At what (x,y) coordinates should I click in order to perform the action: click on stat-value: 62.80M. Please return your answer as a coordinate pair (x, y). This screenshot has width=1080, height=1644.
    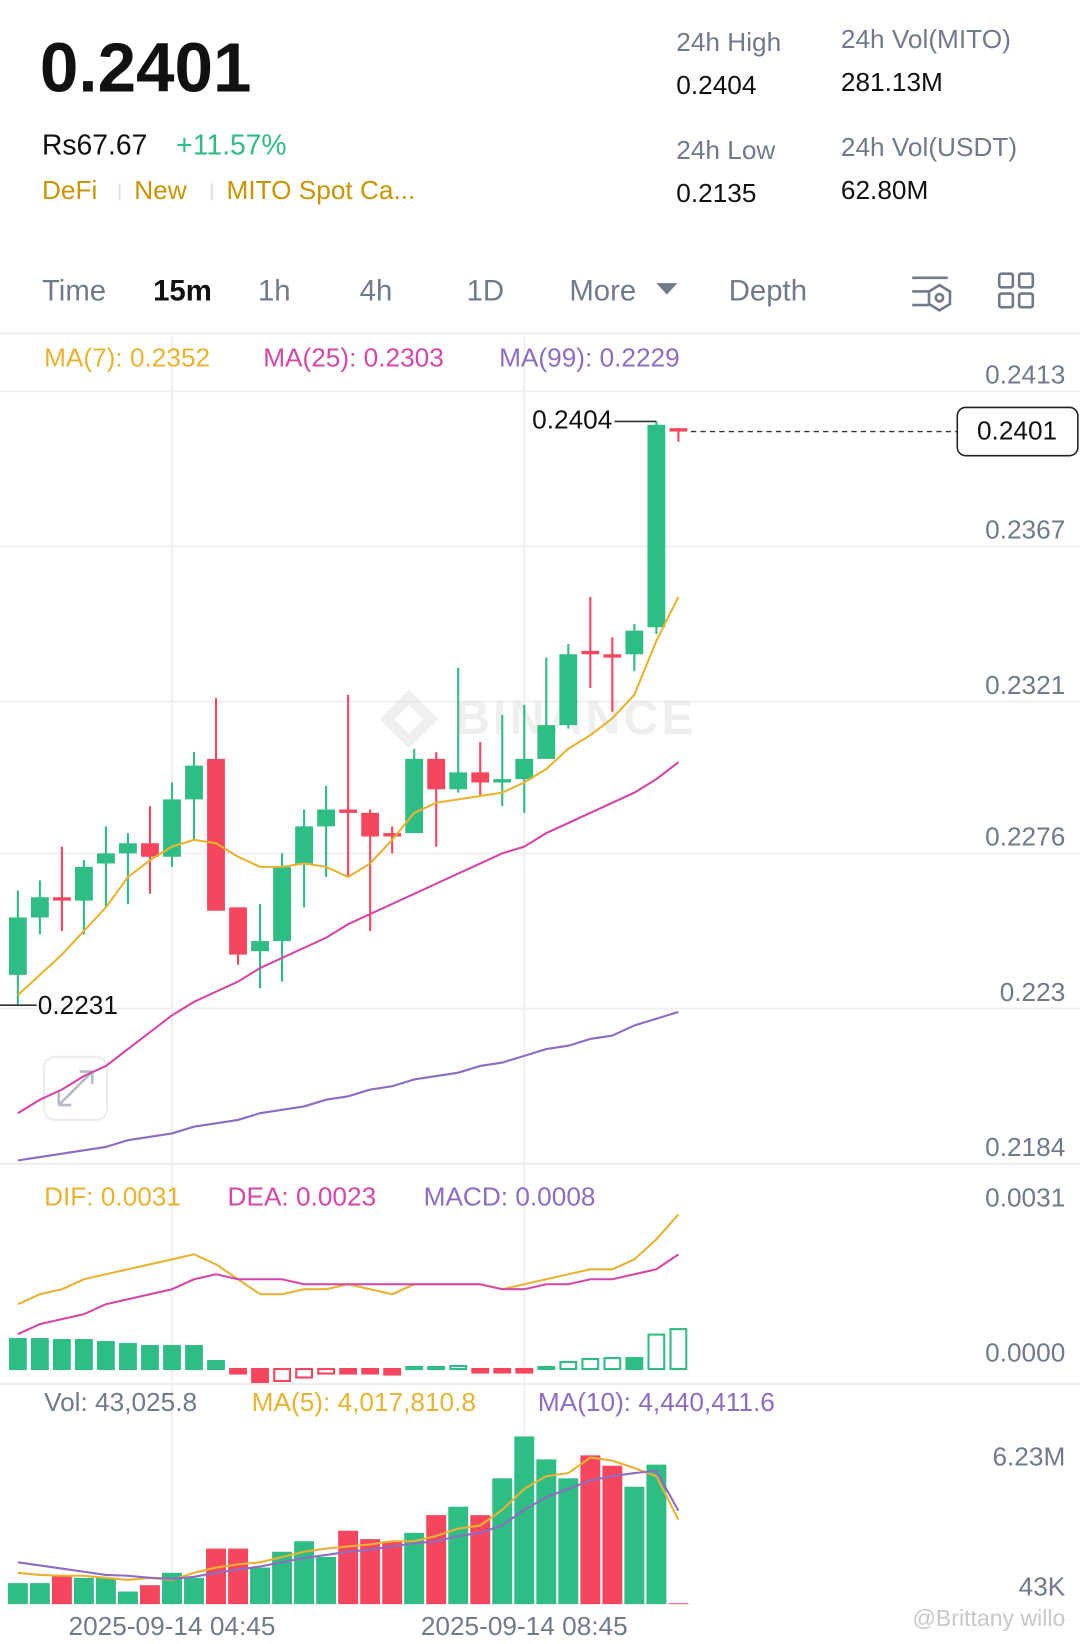
    Looking at the image, I should click on (884, 190).